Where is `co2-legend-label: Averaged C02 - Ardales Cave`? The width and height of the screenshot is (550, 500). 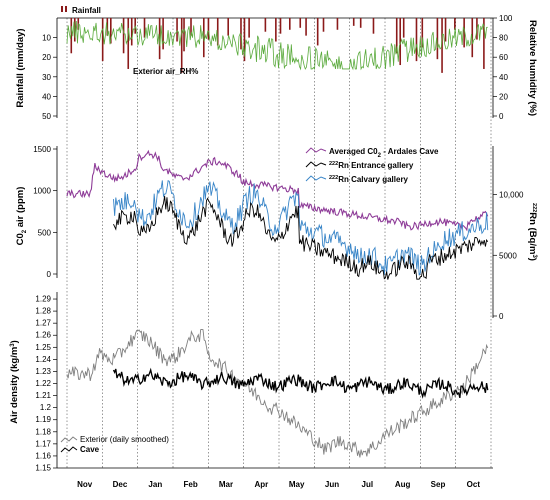 co2-legend-label: Averaged C02 - Ardales Cave is located at coordinates (384, 153).